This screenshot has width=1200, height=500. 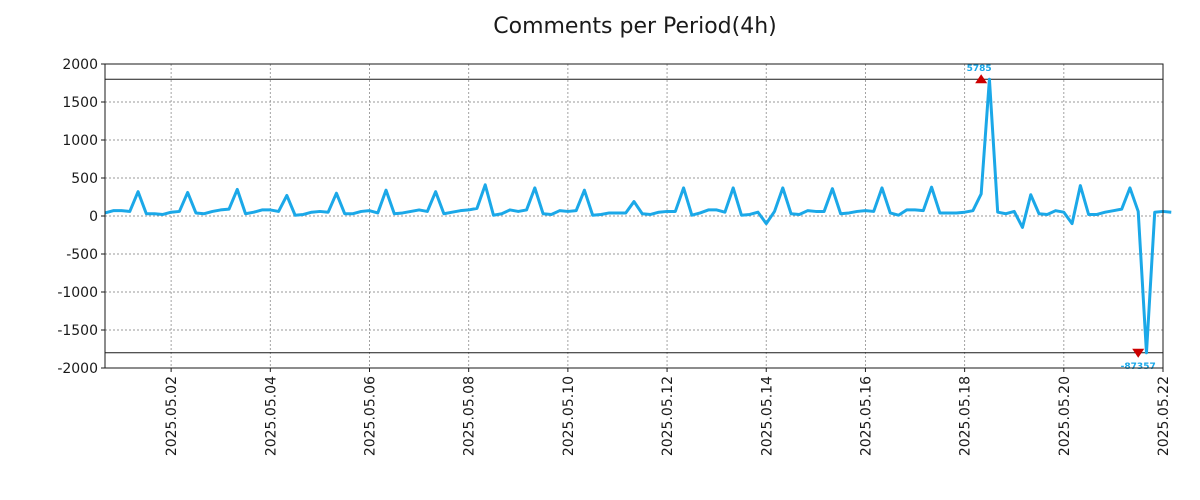 What do you see at coordinates (635, 26) in the screenshot?
I see `chart-title: Comments per Period(4h)` at bounding box center [635, 26].